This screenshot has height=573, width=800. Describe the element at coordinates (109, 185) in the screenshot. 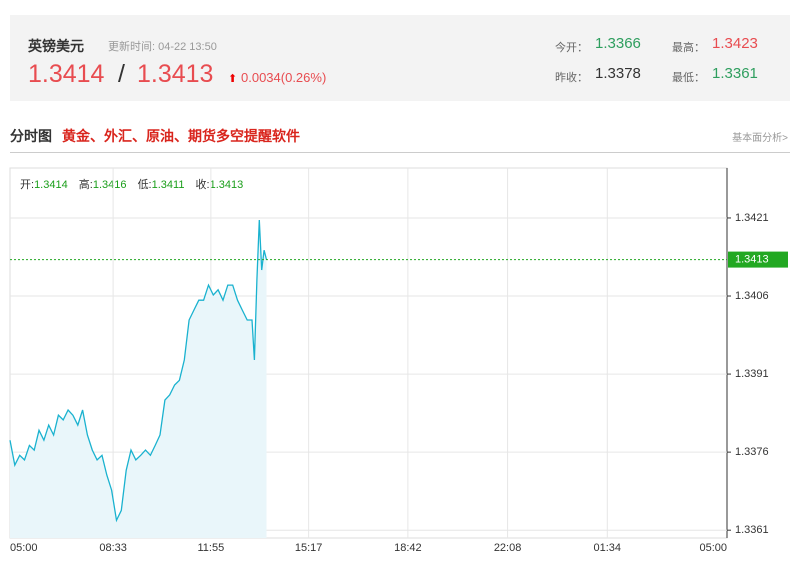

I see `quote-value: 1.3416` at that location.